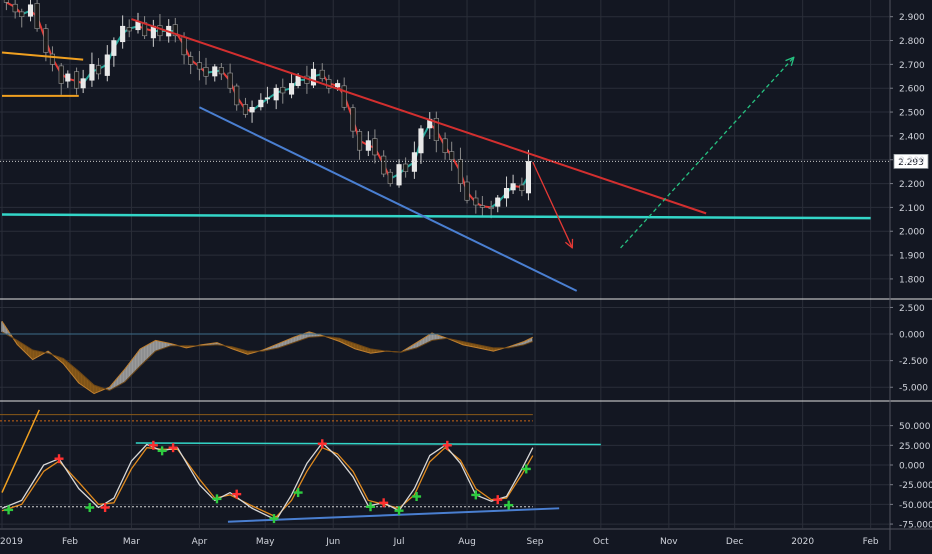 This screenshot has height=554, width=932. What do you see at coordinates (707, 152) in the screenshot?
I see `projection-up-arrow` at bounding box center [707, 152].